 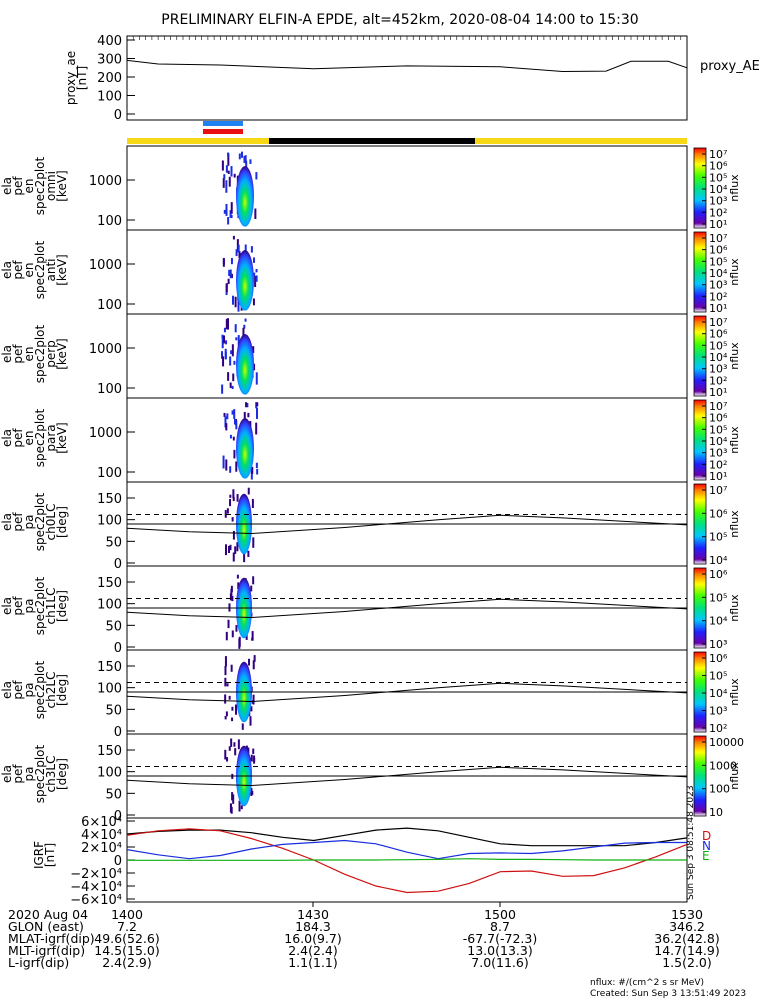 What do you see at coordinates (313, 914) in the screenshot?
I see `footer-row-value: 1430` at bounding box center [313, 914].